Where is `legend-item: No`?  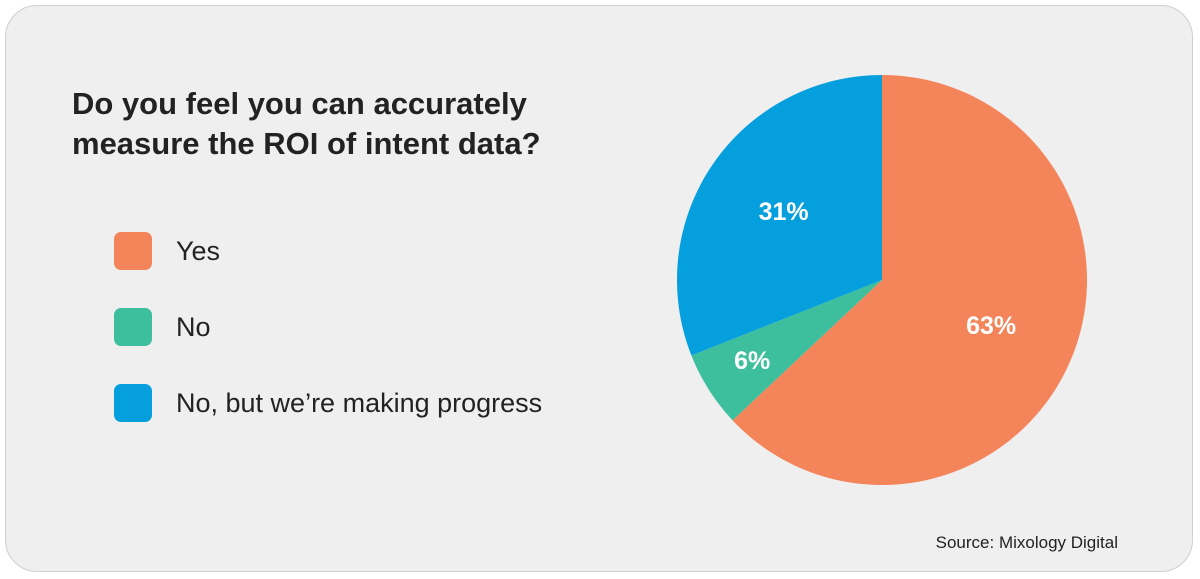 legend-item: No is located at coordinates (328, 327).